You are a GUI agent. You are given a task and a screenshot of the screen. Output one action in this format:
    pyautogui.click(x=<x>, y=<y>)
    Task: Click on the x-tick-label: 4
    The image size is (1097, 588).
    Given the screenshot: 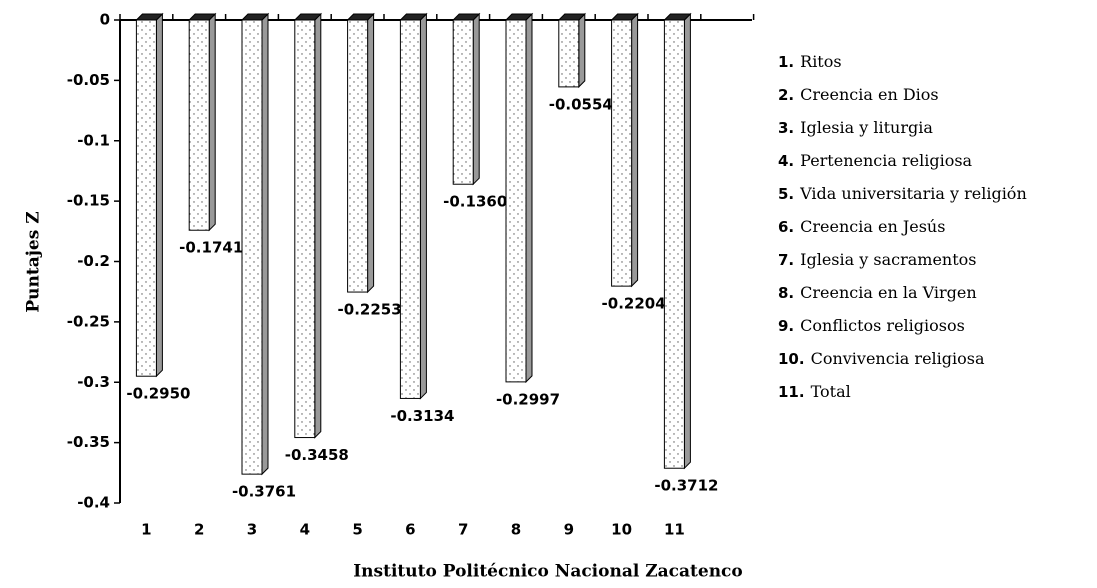 What is the action you would take?
    pyautogui.click(x=305, y=530)
    